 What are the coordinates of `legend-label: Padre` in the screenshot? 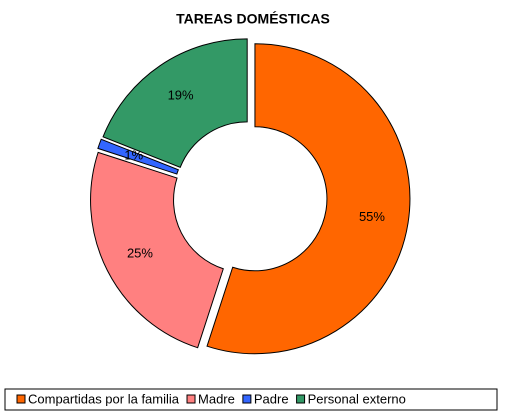 It's located at (271, 398).